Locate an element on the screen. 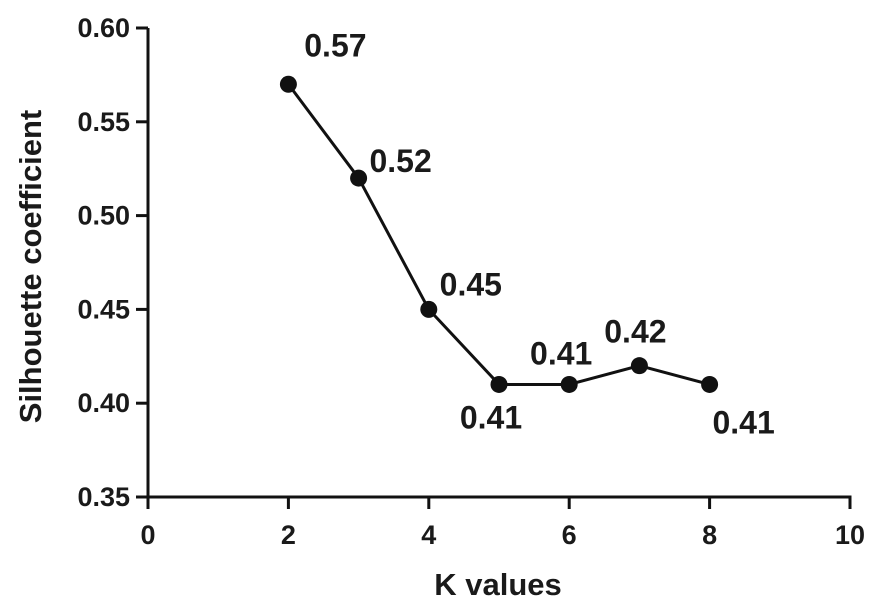  data-label: 0.57 is located at coordinates (335, 45).